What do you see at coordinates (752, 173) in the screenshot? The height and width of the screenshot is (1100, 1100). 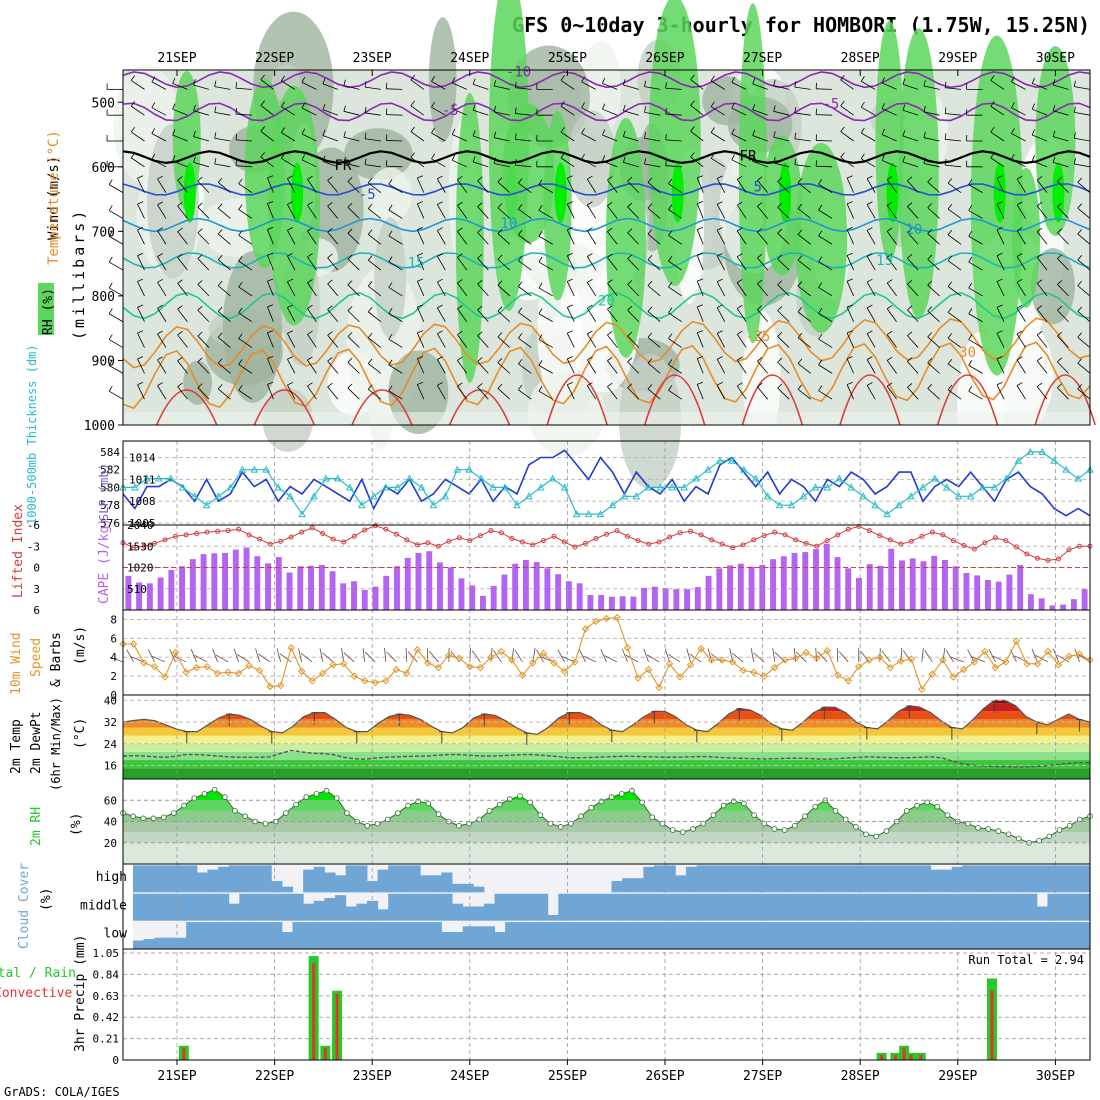 I see `rh-moist-column` at bounding box center [752, 173].